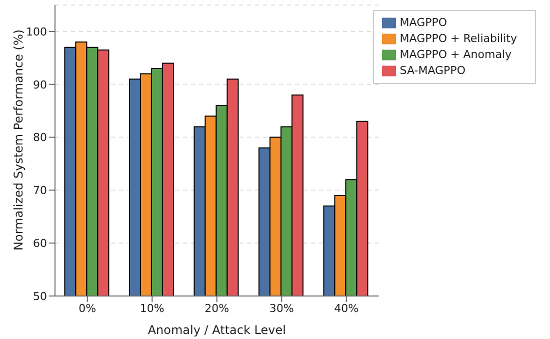  Describe the element at coordinates (217, 330) in the screenshot. I see `x-axis-title: Anomaly / Attack Level` at that location.